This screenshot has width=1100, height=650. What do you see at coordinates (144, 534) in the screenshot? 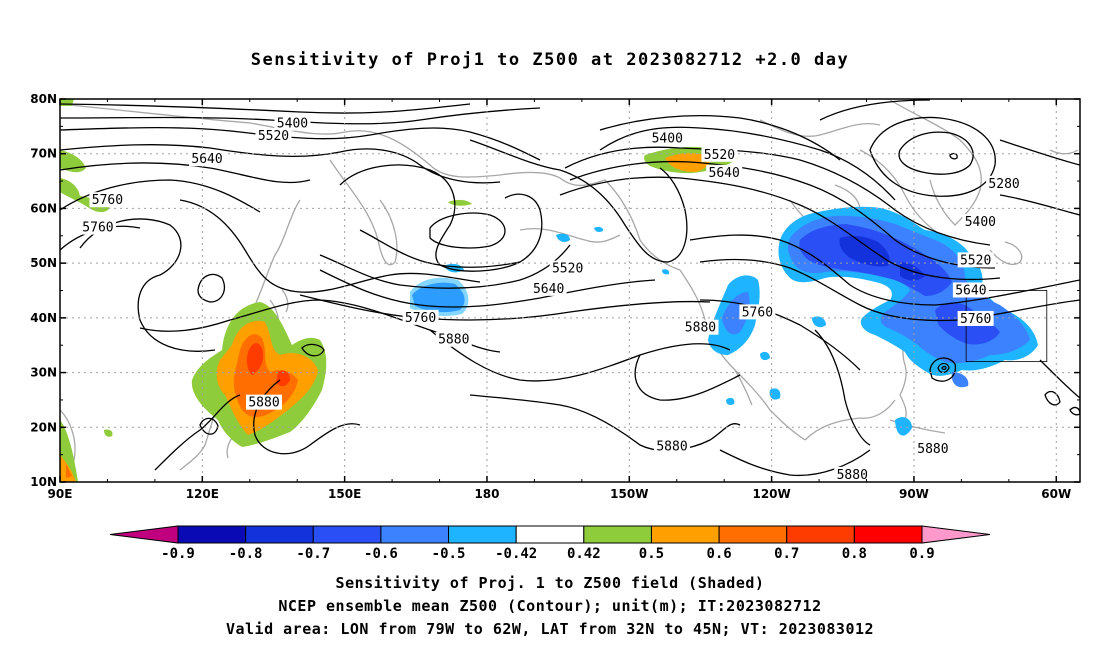
I see `colorbar-low-extend` at bounding box center [144, 534].